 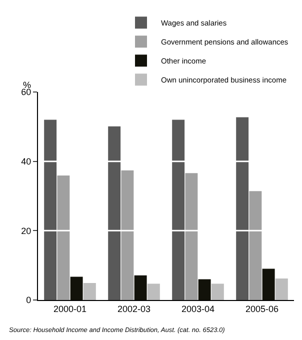 What do you see at coordinates (27, 85) in the screenshot?
I see `y-axis-title: %` at bounding box center [27, 85].